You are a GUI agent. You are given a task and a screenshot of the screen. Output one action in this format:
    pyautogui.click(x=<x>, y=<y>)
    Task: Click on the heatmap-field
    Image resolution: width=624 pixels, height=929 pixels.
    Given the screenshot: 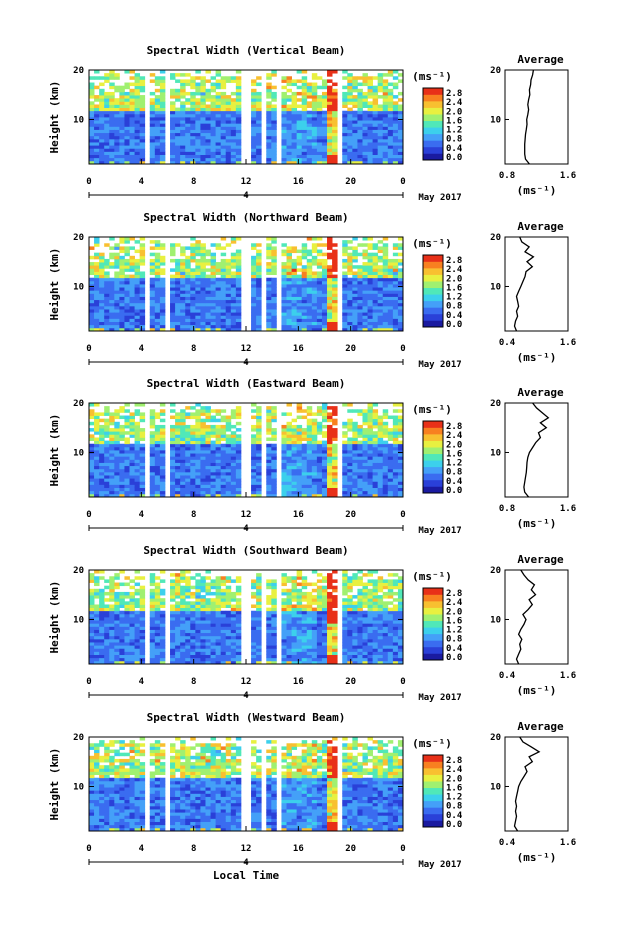 What is the action you would take?
    pyautogui.click(x=246, y=617)
    